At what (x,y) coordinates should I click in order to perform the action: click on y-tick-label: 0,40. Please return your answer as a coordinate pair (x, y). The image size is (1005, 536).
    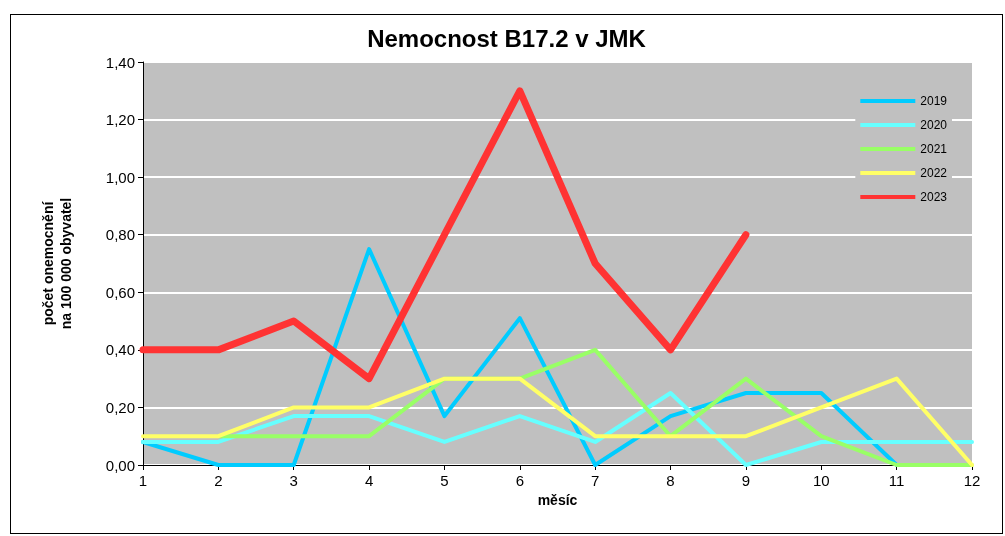
    Looking at the image, I should click on (120, 350).